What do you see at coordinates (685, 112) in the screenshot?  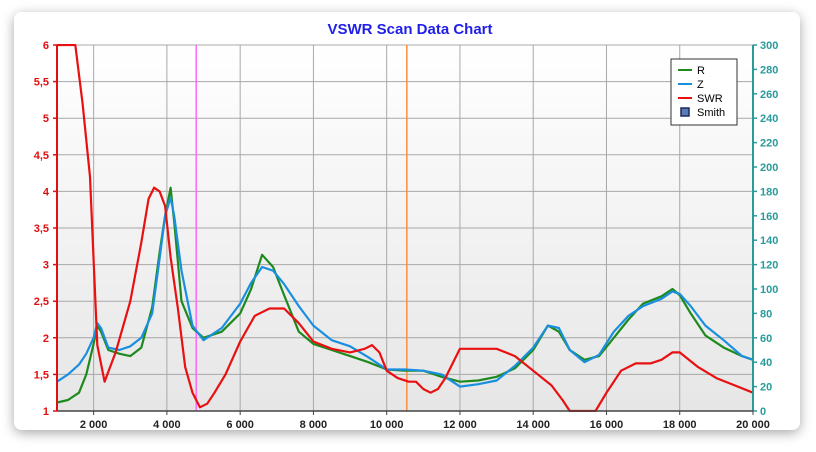 I see `legend-swatch-smith` at bounding box center [685, 112].